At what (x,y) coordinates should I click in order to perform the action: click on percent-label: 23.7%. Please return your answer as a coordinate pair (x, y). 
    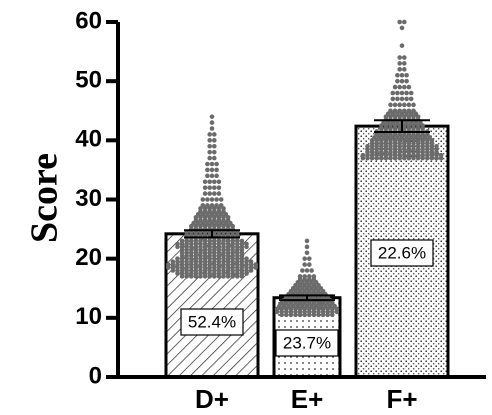
    Looking at the image, I should click on (307, 342).